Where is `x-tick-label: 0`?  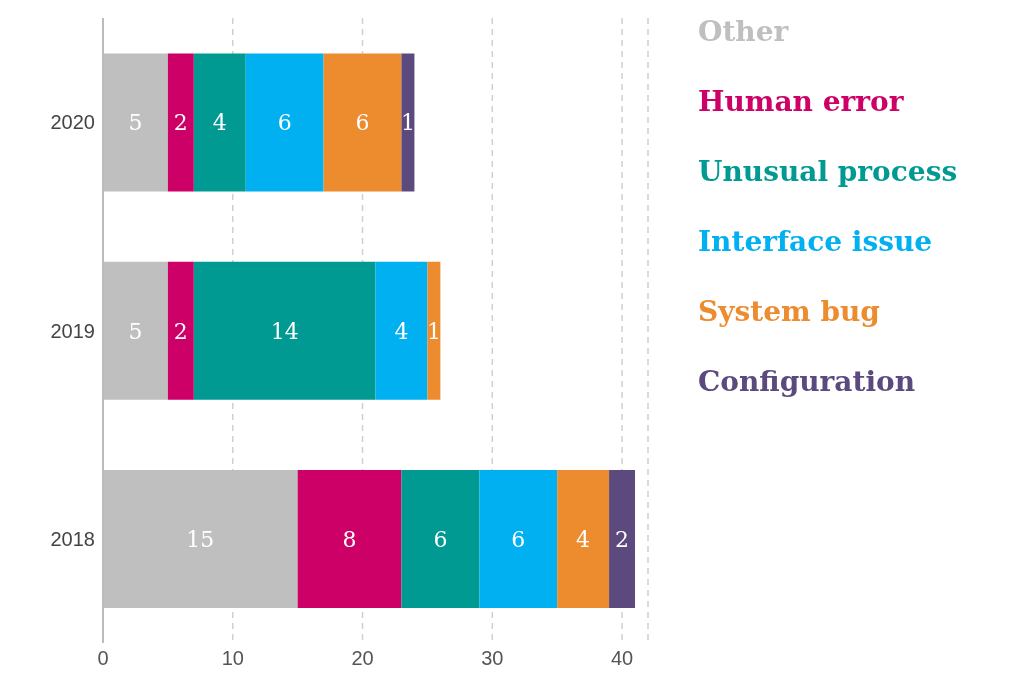
x-tick-label: 0 is located at coordinates (103, 658).